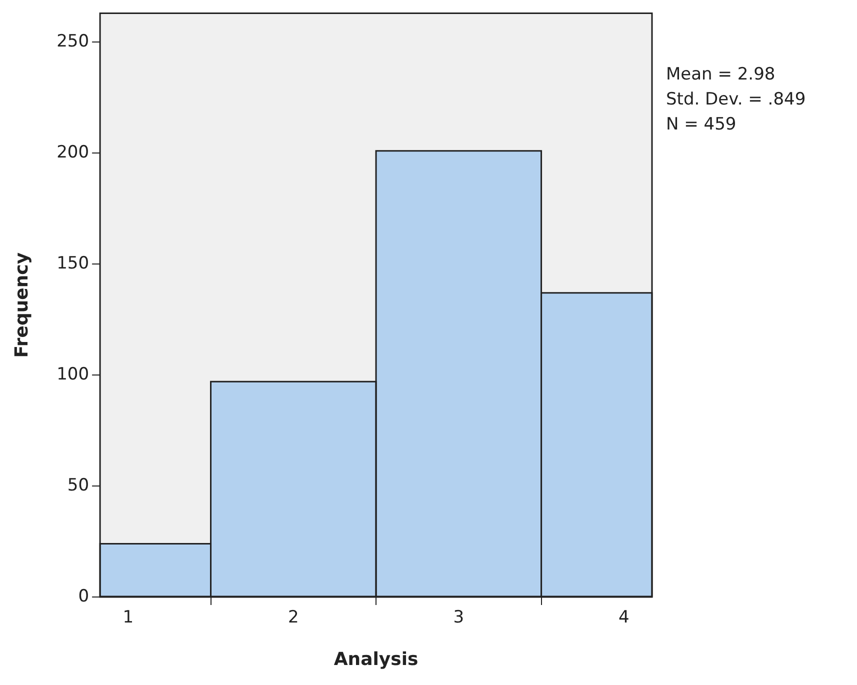 This screenshot has height=685, width=857. Describe the element at coordinates (624, 618) in the screenshot. I see `x-tick-label: 4` at that location.